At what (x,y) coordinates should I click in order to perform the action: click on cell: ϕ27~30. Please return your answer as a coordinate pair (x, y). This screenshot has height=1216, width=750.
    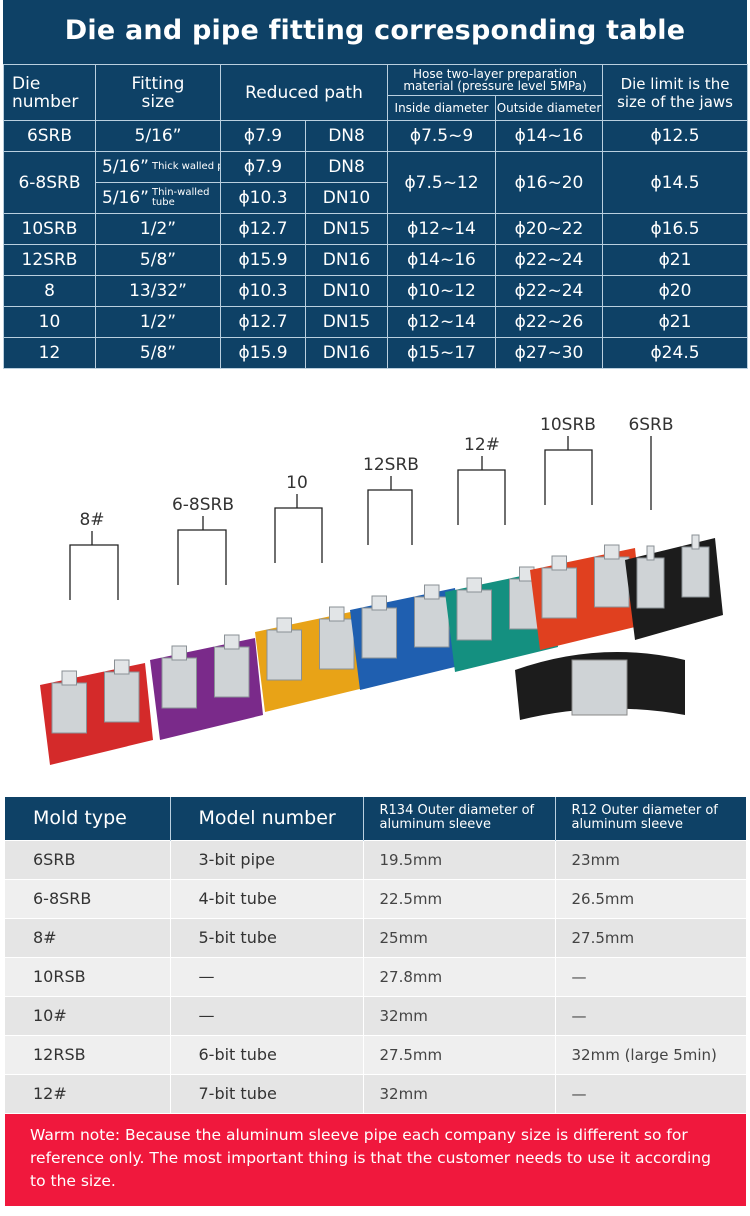
    Looking at the image, I should click on (549, 353).